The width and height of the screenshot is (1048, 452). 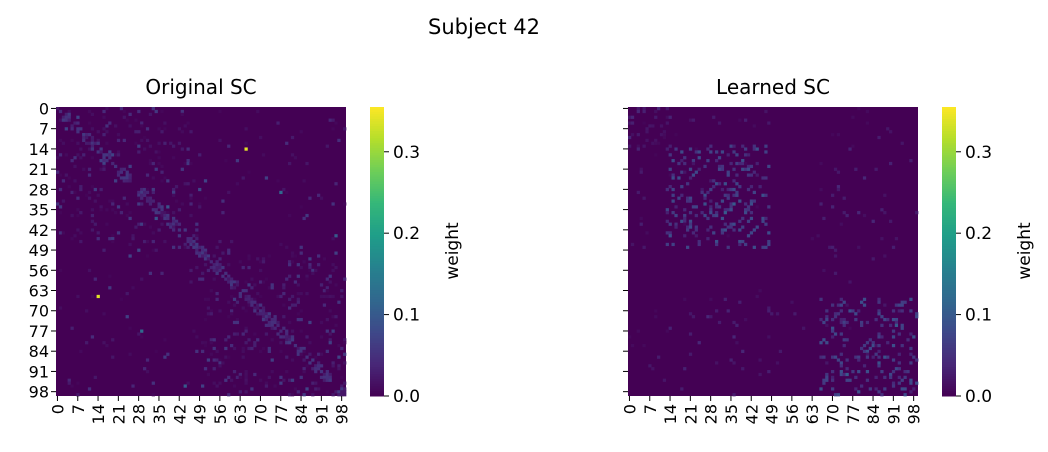 What do you see at coordinates (772, 414) in the screenshot?
I see `x-tick-label: 49` at bounding box center [772, 414].